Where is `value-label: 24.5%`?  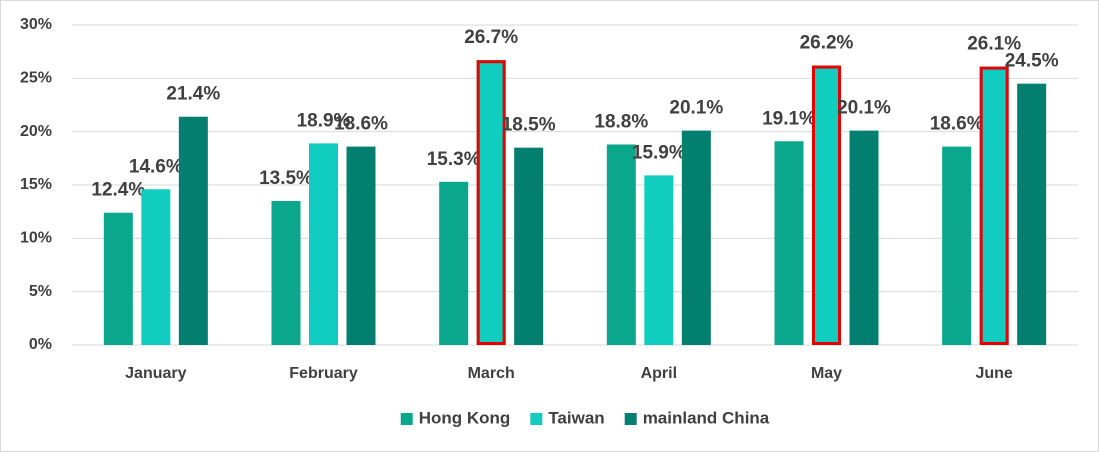 value-label: 24.5% is located at coordinates (1032, 61).